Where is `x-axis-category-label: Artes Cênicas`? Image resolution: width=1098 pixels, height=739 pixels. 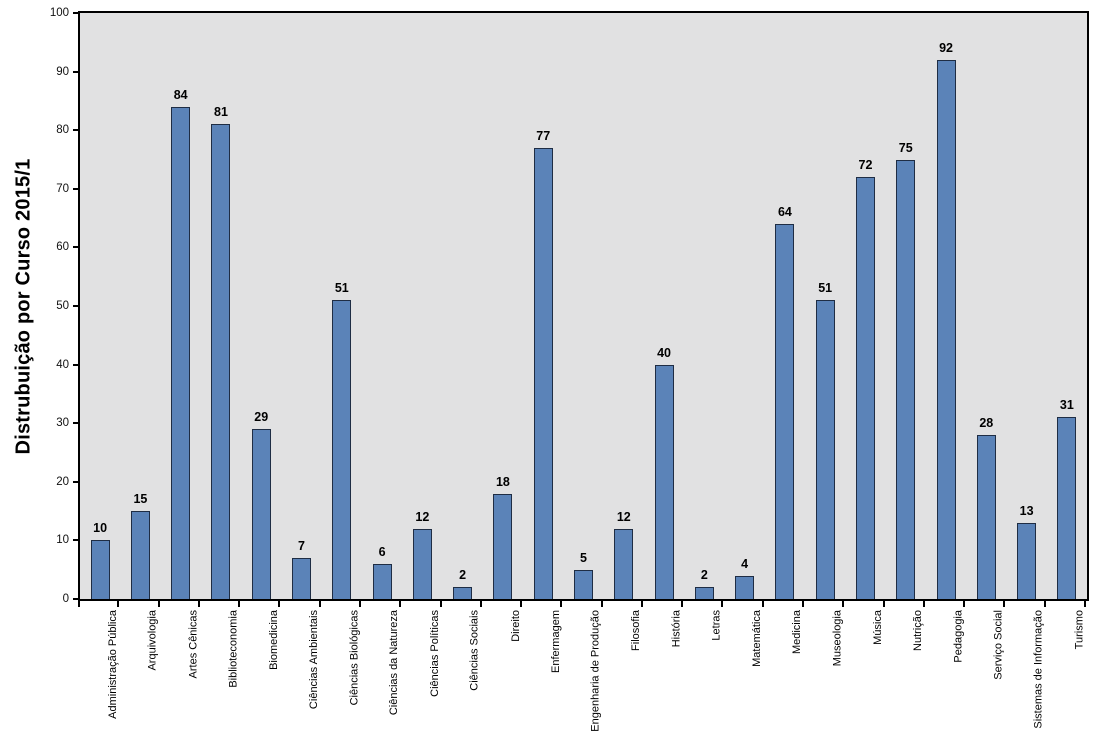
x-axis-category-label: Artes Cênicas is located at coordinates (193, 644).